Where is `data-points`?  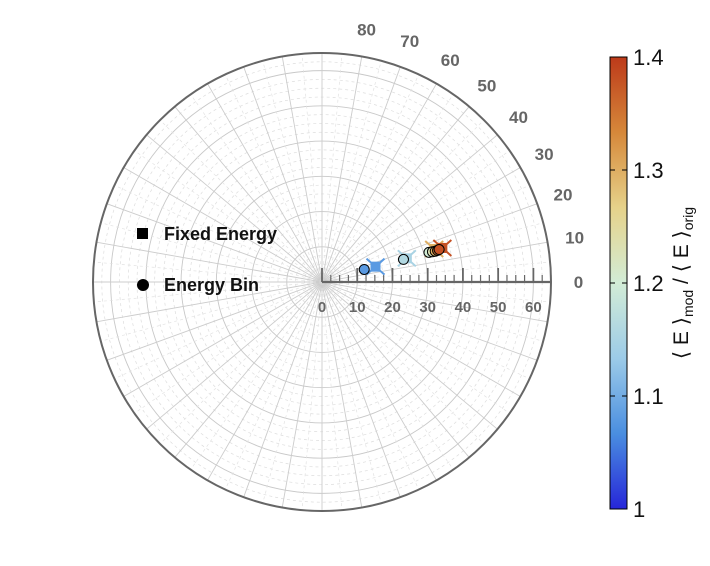
data-points is located at coordinates (405, 257).